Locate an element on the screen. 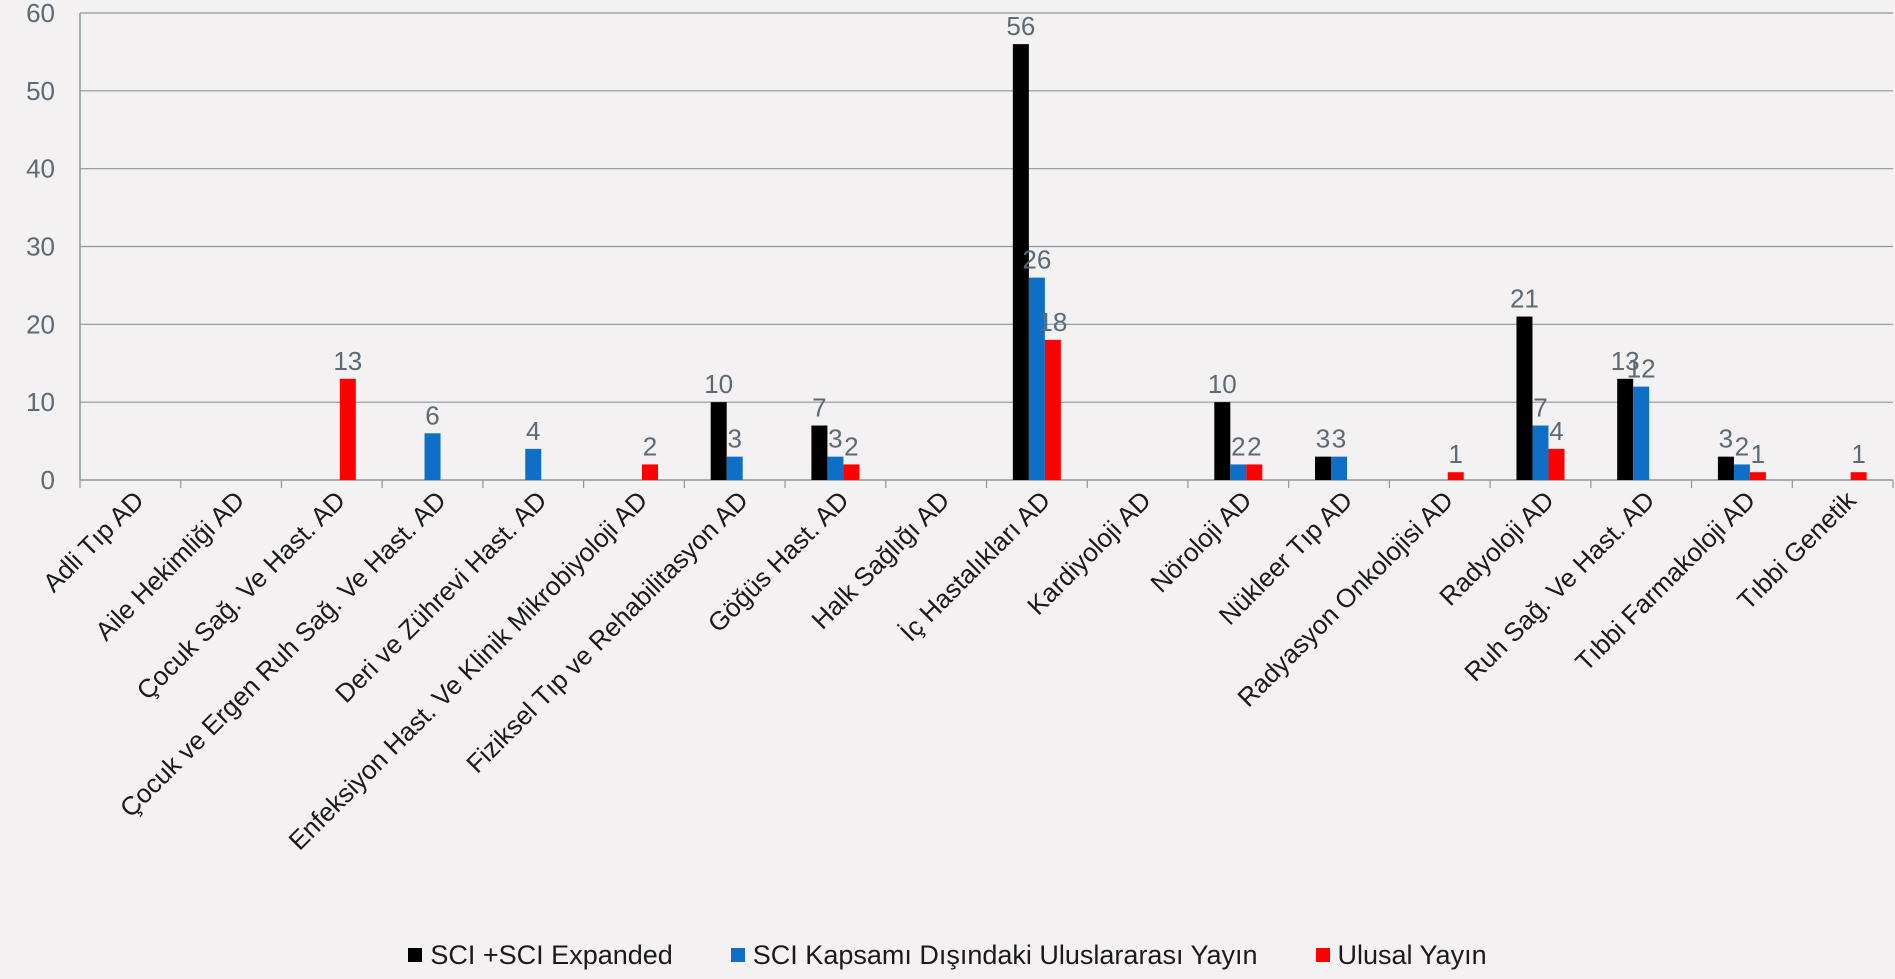 The height and width of the screenshot is (979, 1895). legend-item-sci-disi: SCI Kapsamı Dışındaki Uluslararası Yayın is located at coordinates (994, 955).